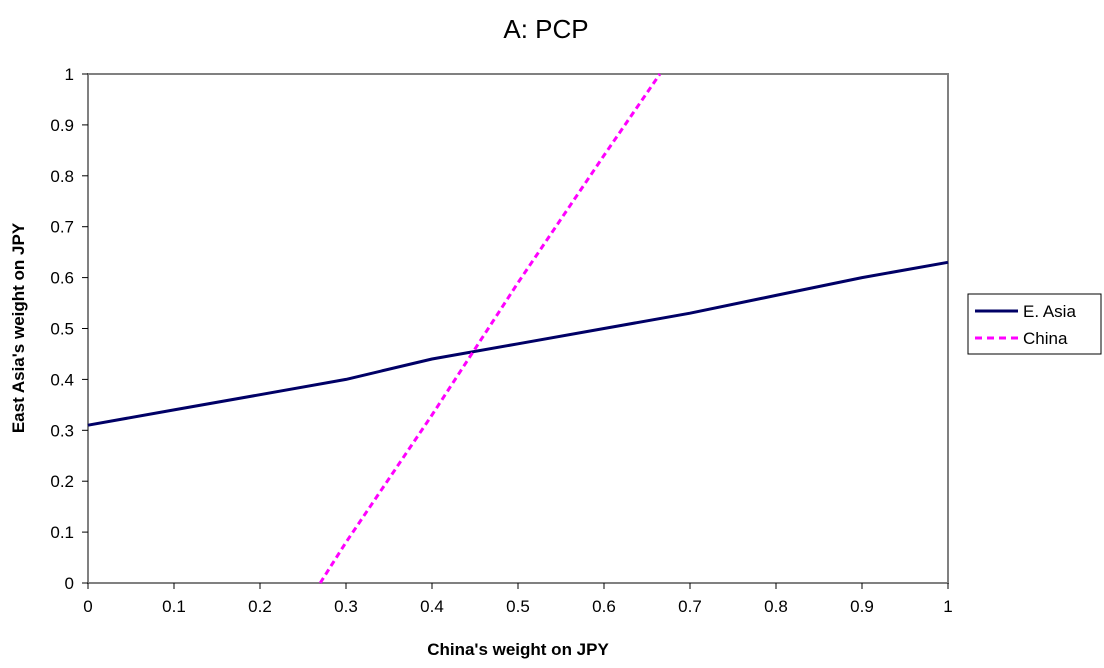  I want to click on y-tick-label: 1, so click(69, 74).